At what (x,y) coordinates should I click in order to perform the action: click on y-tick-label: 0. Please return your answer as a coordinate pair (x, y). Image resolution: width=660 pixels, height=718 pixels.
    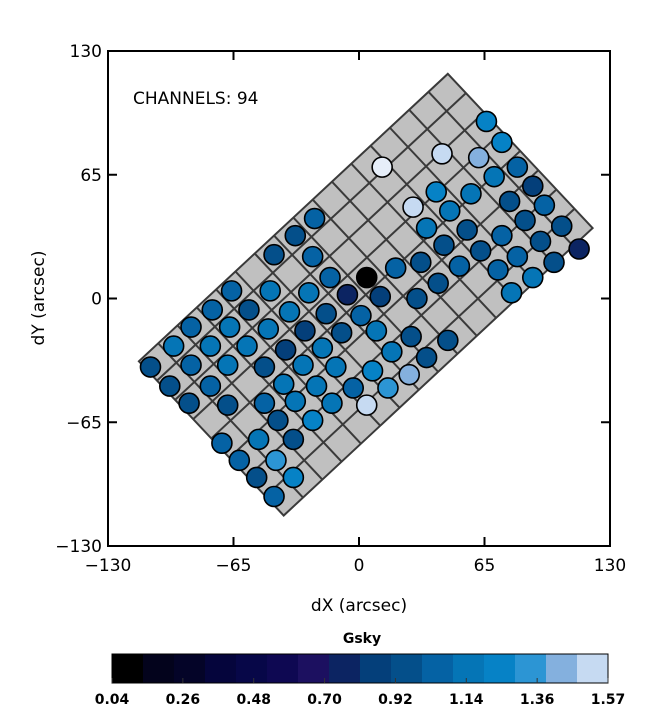
    Looking at the image, I should click on (96, 300).